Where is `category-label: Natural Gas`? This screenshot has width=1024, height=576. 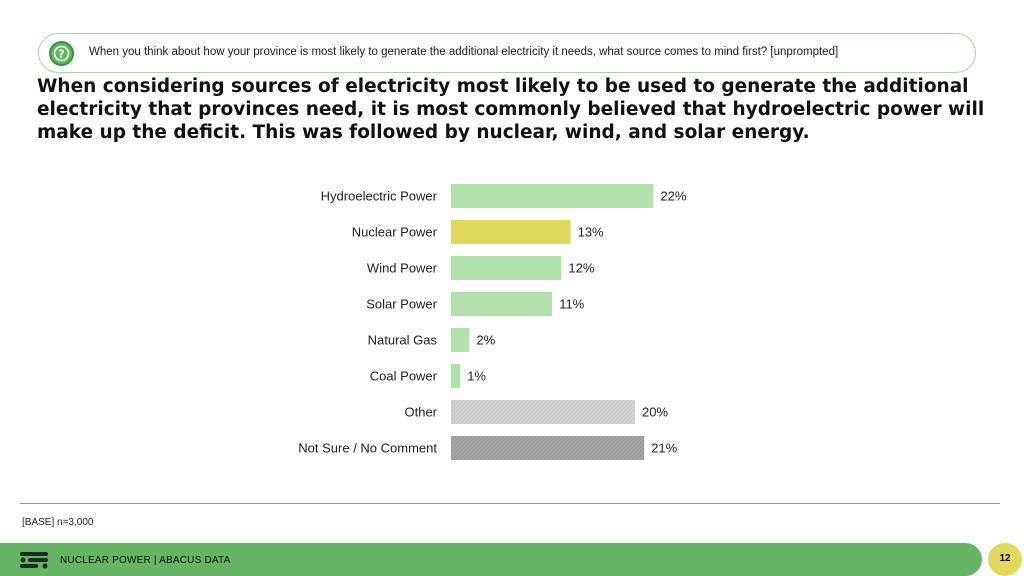 category-label: Natural Gas is located at coordinates (403, 340).